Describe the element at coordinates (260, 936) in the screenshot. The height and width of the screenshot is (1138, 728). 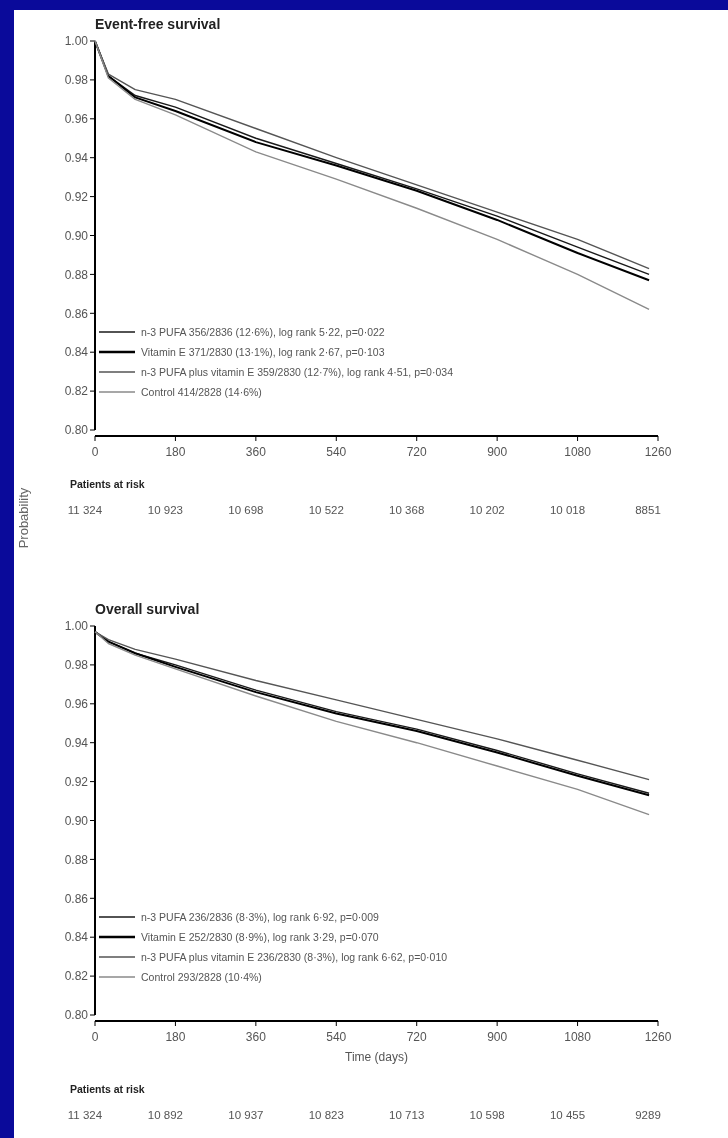
I see `legend-label: Vitamin E 252/2830 (8·9%), log rank 3·29, p=0·070` at that location.